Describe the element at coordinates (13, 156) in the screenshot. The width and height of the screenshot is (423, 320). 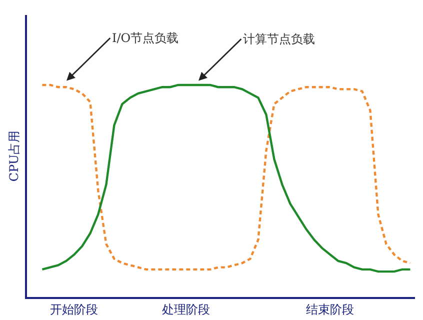
I see `y-axis-title: CPU占用` at that location.